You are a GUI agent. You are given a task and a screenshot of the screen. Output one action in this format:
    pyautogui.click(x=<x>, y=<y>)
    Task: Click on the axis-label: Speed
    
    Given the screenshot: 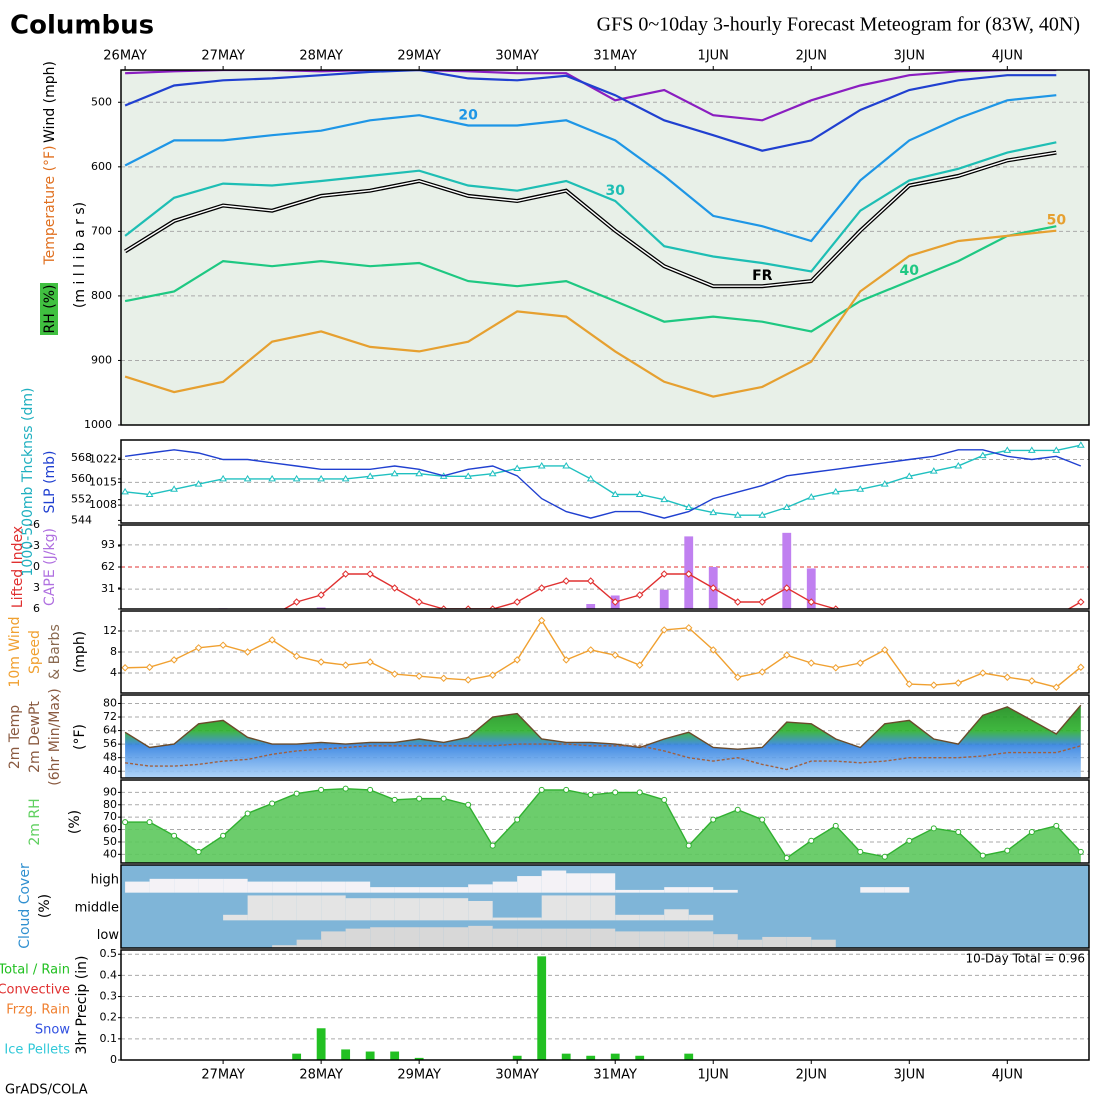 What is the action you would take?
    pyautogui.click(x=35, y=652)
    